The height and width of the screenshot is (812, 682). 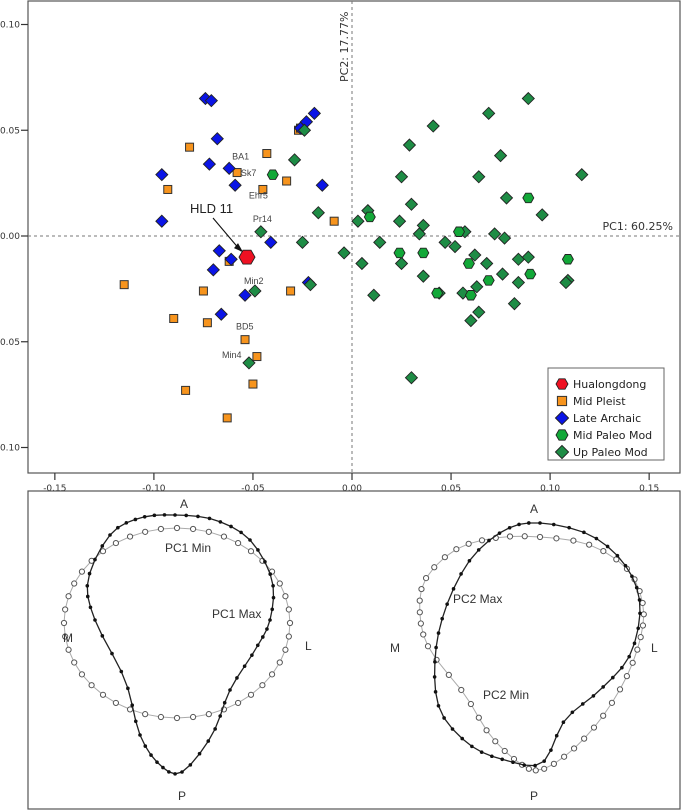 What do you see at coordinates (240, 157) in the screenshot?
I see `point-label: BA1` at bounding box center [240, 157].